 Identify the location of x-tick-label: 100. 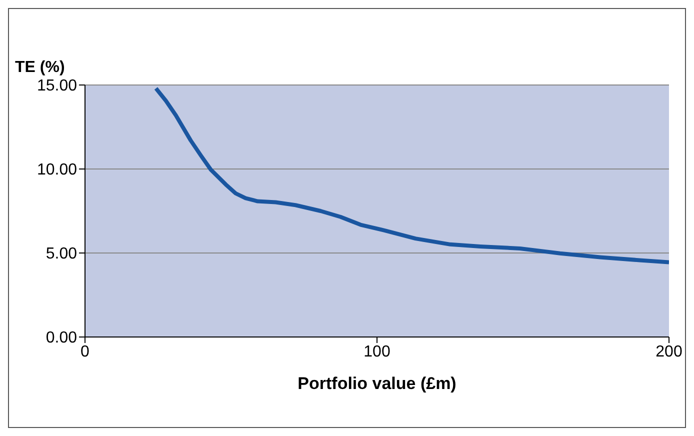
(377, 351).